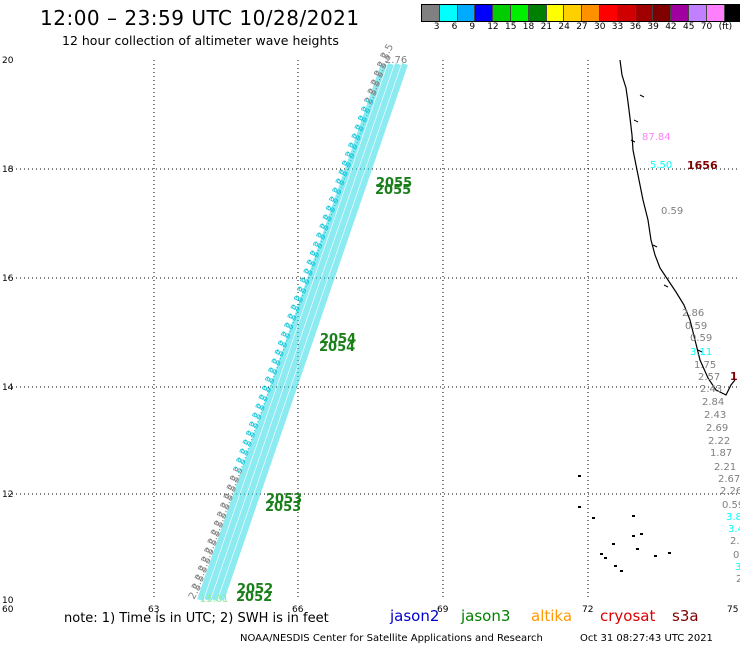  What do you see at coordinates (7, 495) in the screenshot?
I see `y-tick-label: 12` at bounding box center [7, 495].